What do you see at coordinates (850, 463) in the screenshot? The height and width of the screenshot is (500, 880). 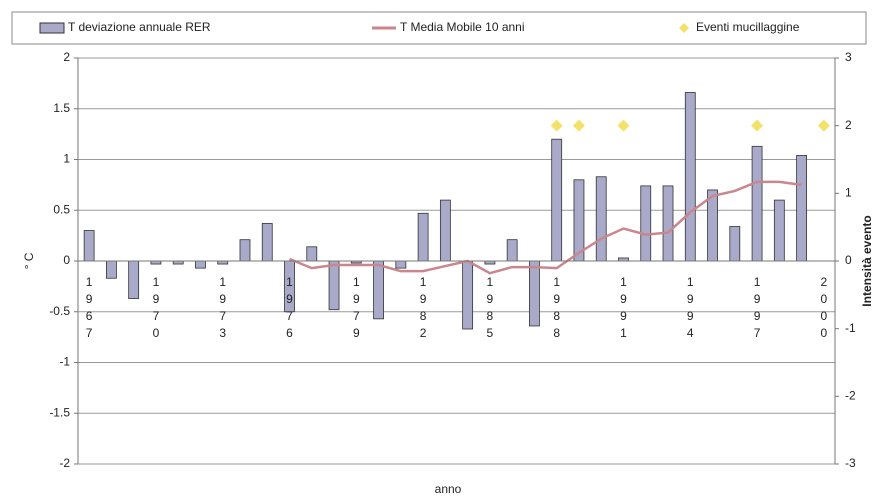 I see `y2-tick-label: -3` at bounding box center [850, 463].